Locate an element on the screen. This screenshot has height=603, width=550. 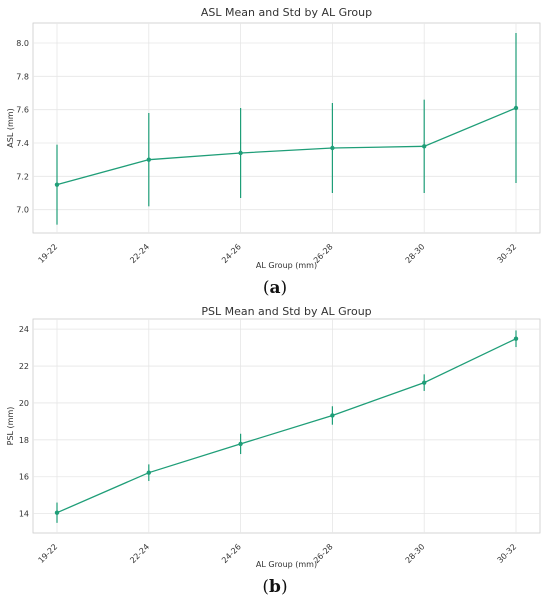
chart-title: PSL Mean and Std by AL Group is located at coordinates (286, 311).